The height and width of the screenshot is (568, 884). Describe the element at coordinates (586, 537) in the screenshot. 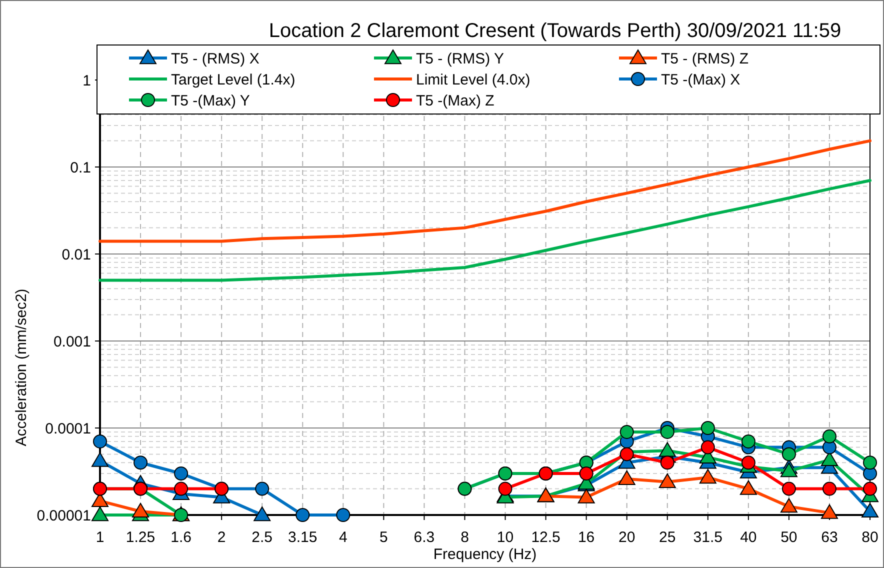

I see `x-tick-label: 16` at that location.